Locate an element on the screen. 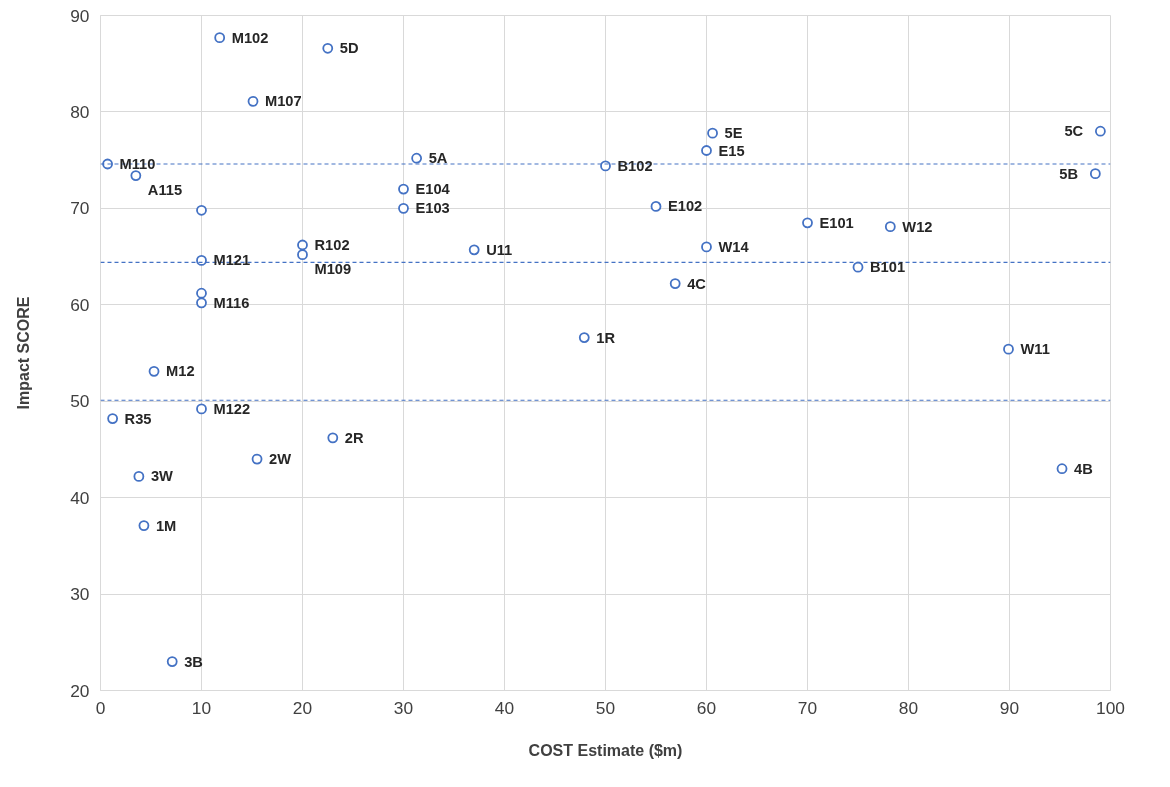  annotation: W12 is located at coordinates (917, 226).